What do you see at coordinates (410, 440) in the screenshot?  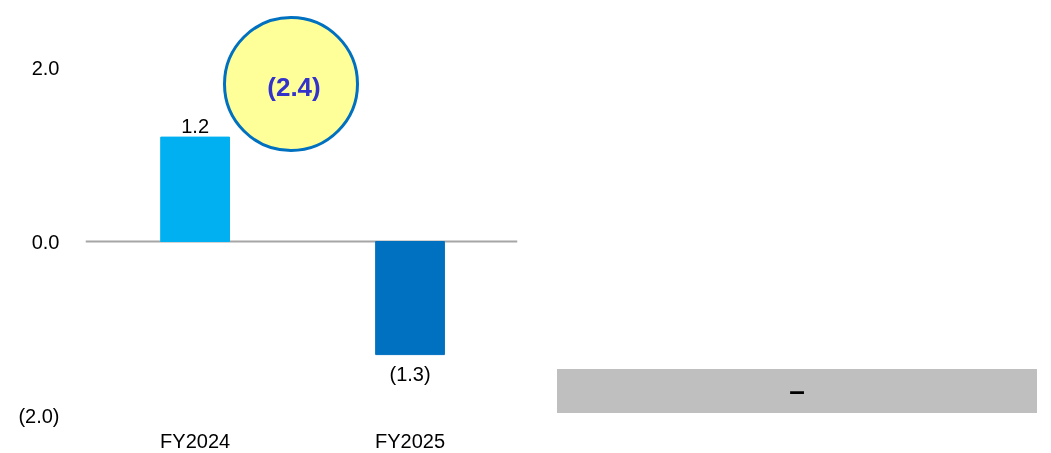 I see `x-tick-label: FY2025` at bounding box center [410, 440].